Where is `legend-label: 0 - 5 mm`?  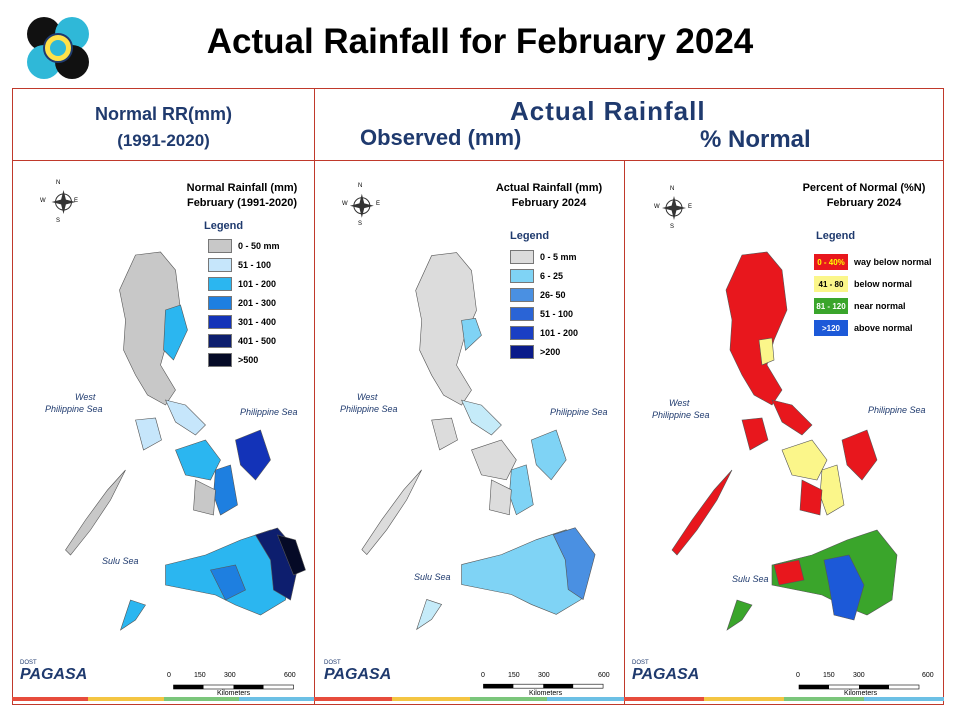 legend-label: 0 - 5 mm is located at coordinates (558, 256).